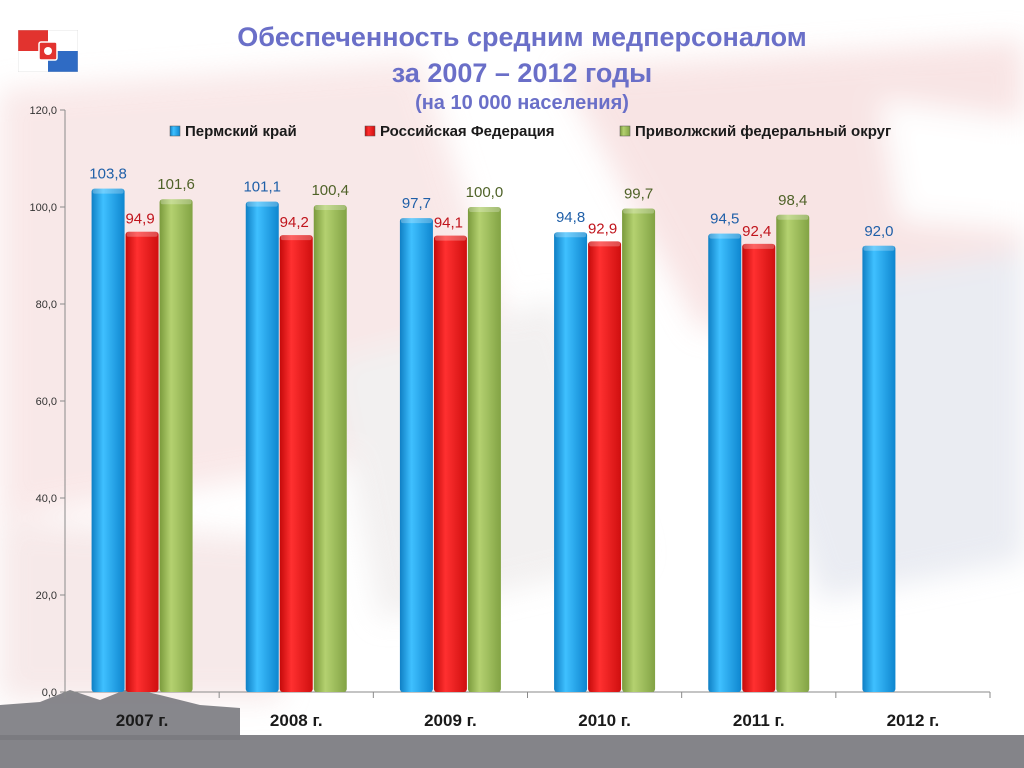 Image resolution: width=1024 pixels, height=768 pixels. What do you see at coordinates (294, 222) in the screenshot?
I see `data-label: 94,2` at bounding box center [294, 222].